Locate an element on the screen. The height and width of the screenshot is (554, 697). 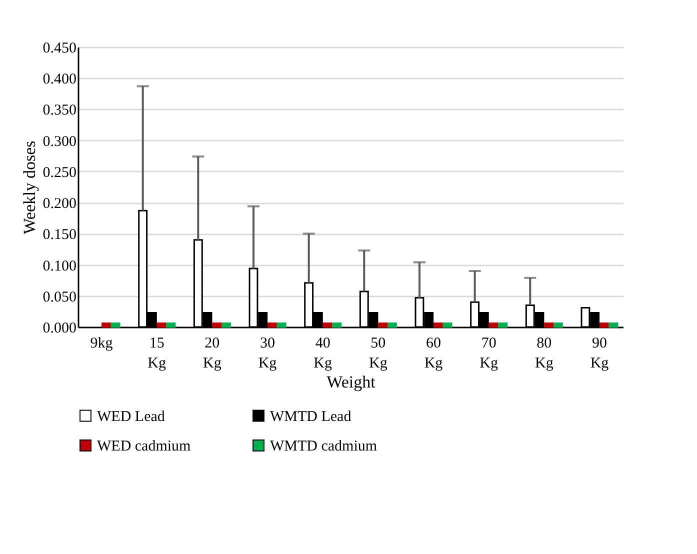
legend-label: WED cadmium is located at coordinates (144, 446).